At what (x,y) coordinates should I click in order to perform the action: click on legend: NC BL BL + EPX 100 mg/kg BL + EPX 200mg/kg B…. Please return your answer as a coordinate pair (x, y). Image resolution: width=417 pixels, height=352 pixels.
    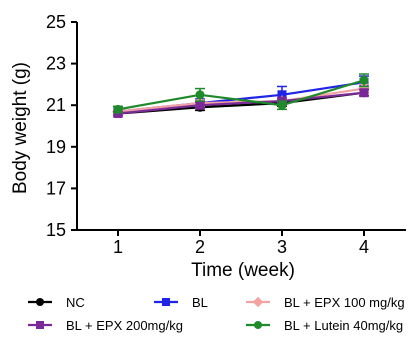
    Looking at the image, I should click on (216, 314).